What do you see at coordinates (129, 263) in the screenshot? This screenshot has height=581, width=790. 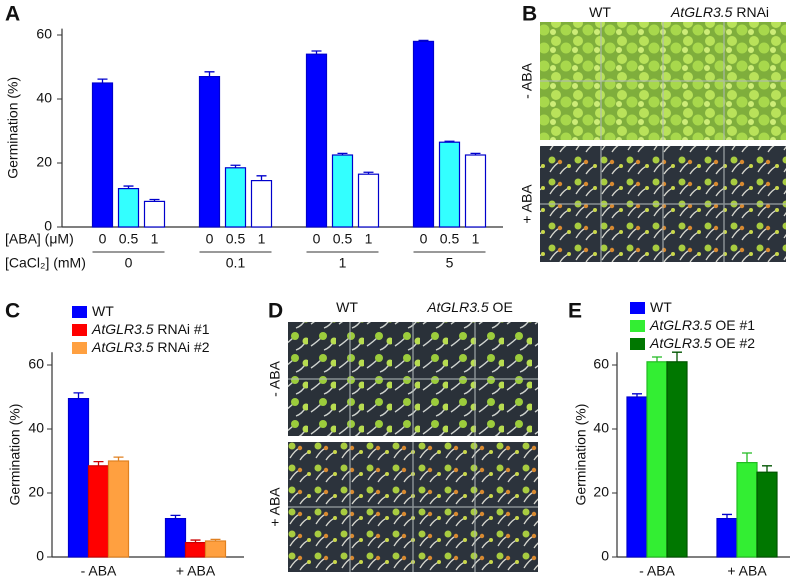 I see `x-tick-label: 0` at bounding box center [129, 263].